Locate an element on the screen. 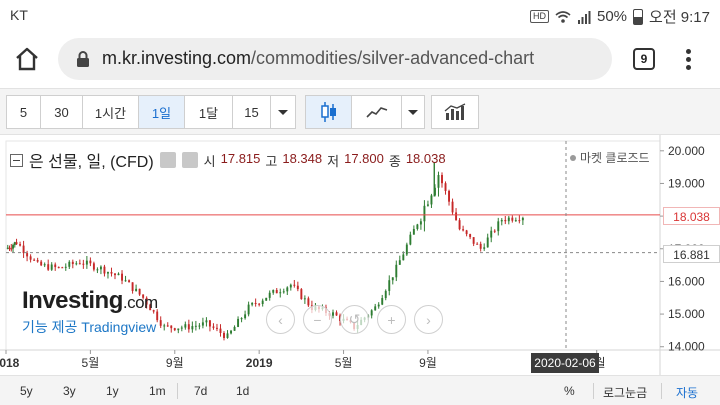  interval-1-button: 30 is located at coordinates (62, 112).